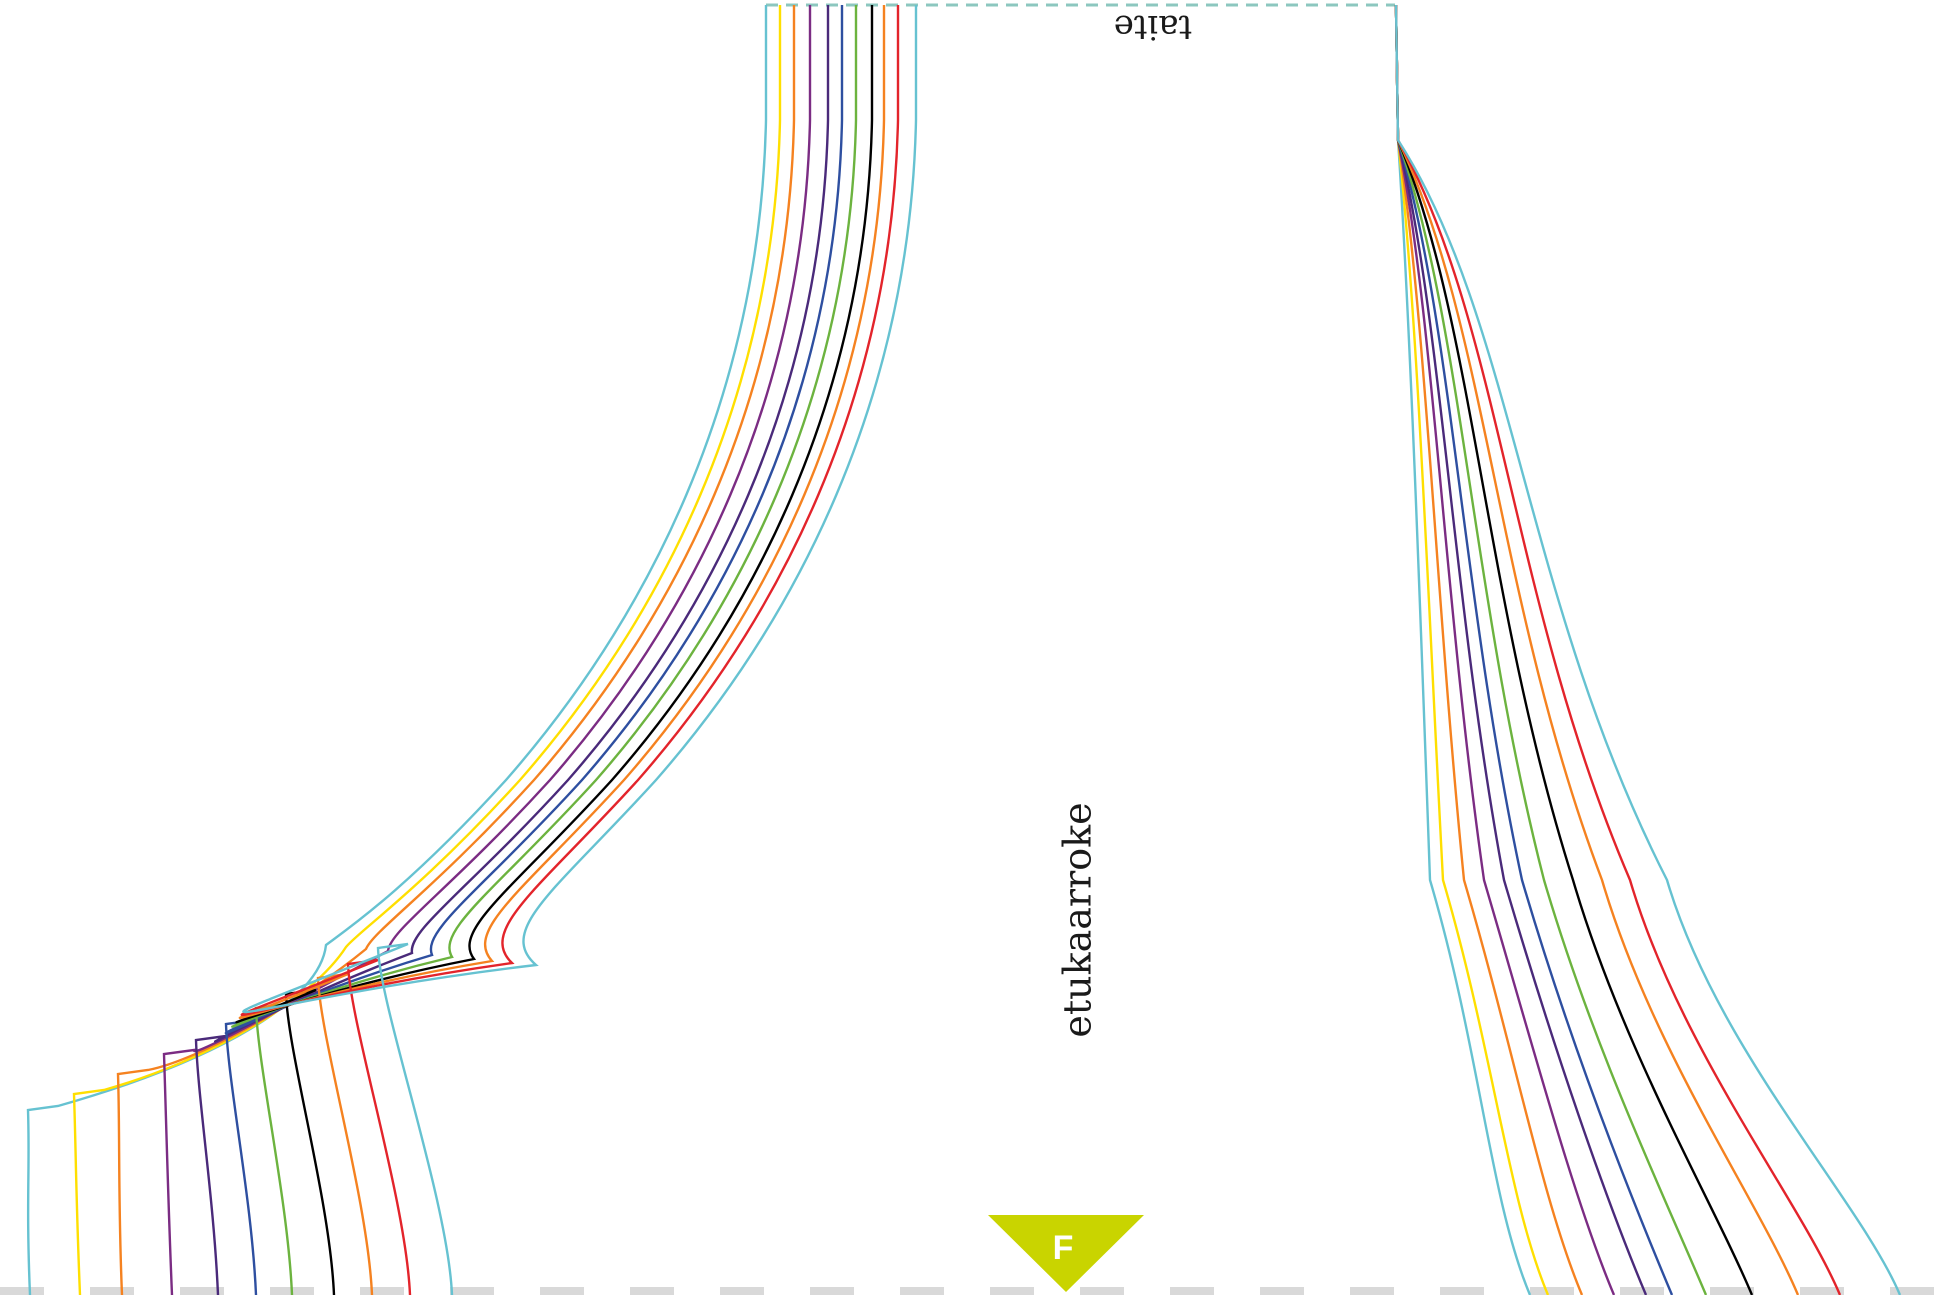  I want to click on piece-name-label: etukaarroke, so click(1078, 919).